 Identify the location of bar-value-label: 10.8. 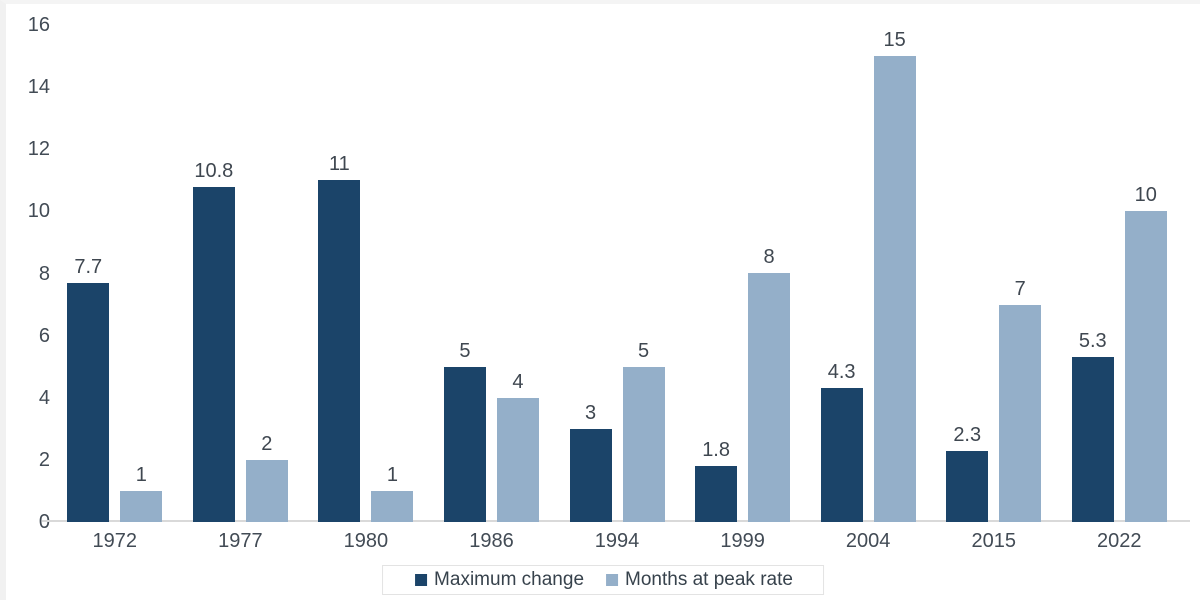
(214, 171).